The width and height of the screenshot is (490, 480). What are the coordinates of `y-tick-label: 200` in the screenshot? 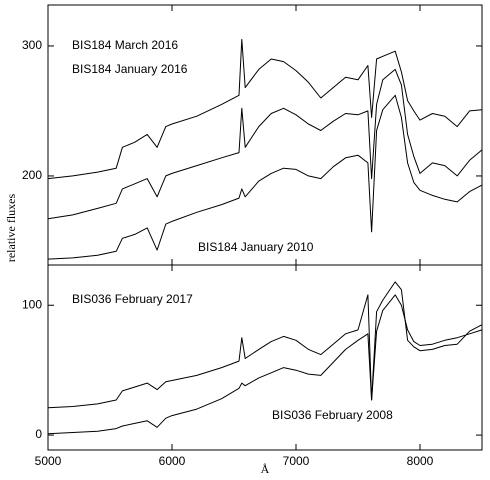 It's located at (32, 175).